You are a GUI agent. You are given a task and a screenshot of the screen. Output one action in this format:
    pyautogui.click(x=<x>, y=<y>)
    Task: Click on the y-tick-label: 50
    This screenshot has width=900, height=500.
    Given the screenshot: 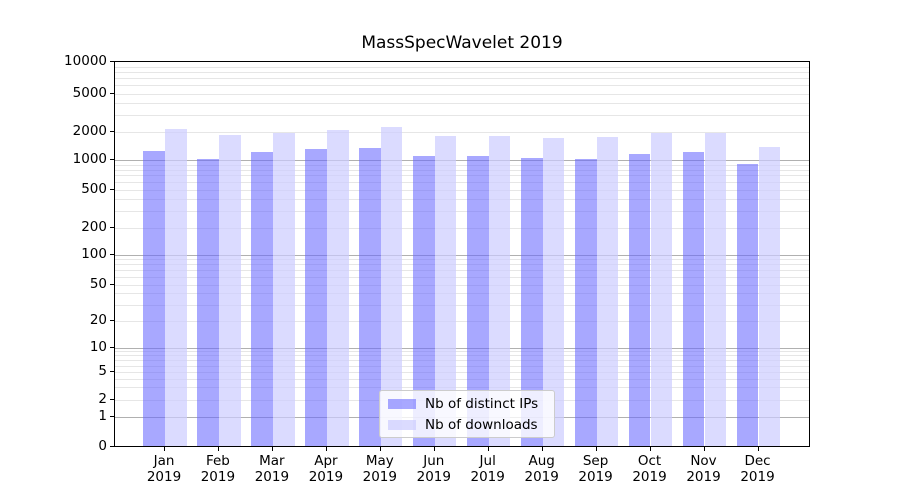 What is the action you would take?
    pyautogui.click(x=98, y=283)
    